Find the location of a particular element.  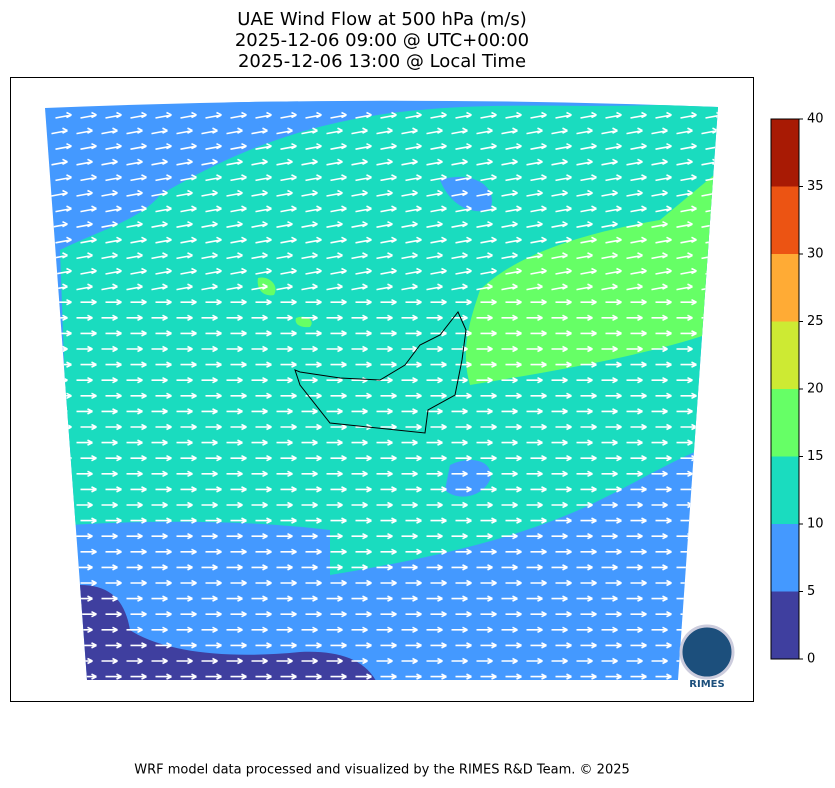

colorbar-tick-label: 5 is located at coordinates (811, 591).